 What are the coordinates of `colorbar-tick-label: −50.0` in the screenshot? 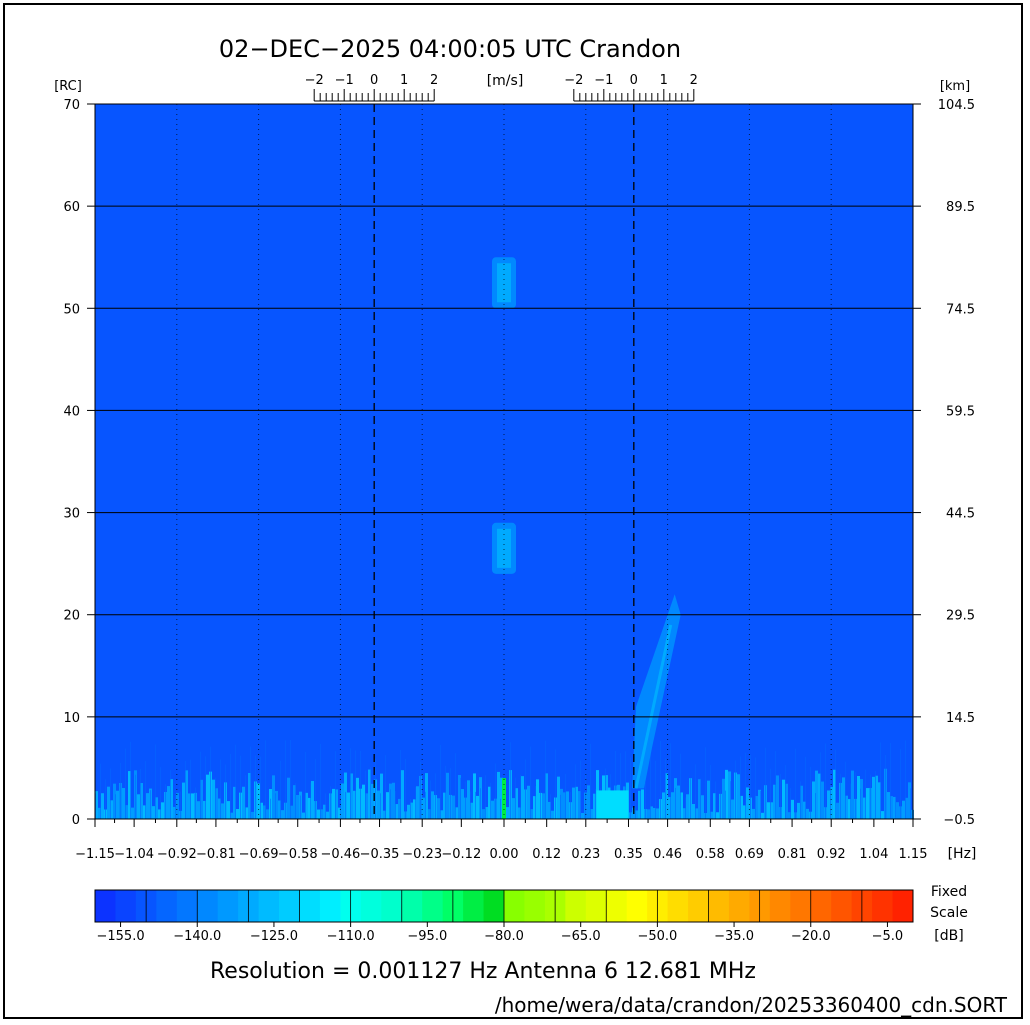 It's located at (657, 936).